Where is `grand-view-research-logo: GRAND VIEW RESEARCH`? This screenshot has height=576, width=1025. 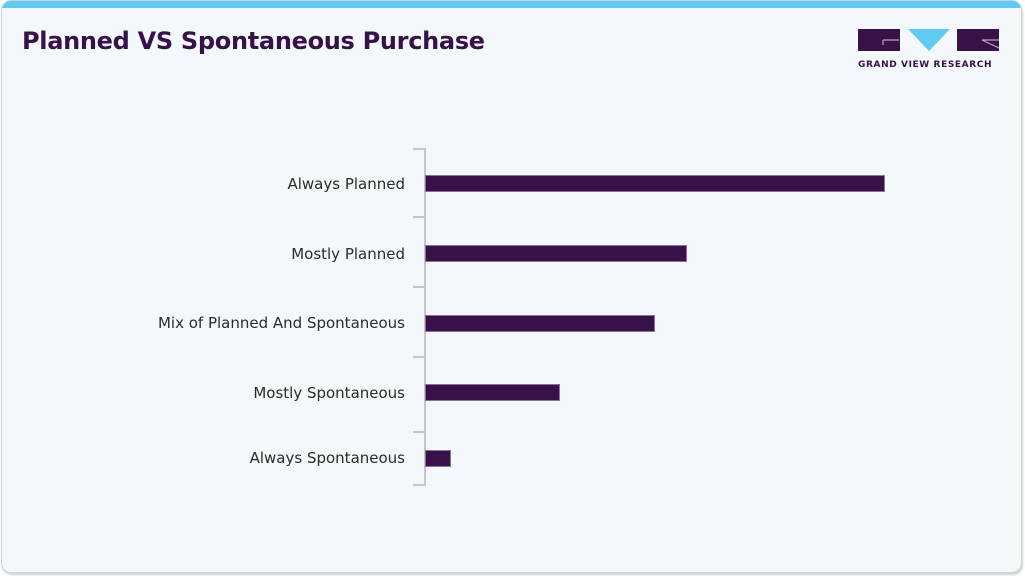
grand-view-research-logo: GRAND VIEW RESEARCH is located at coordinates (929, 51).